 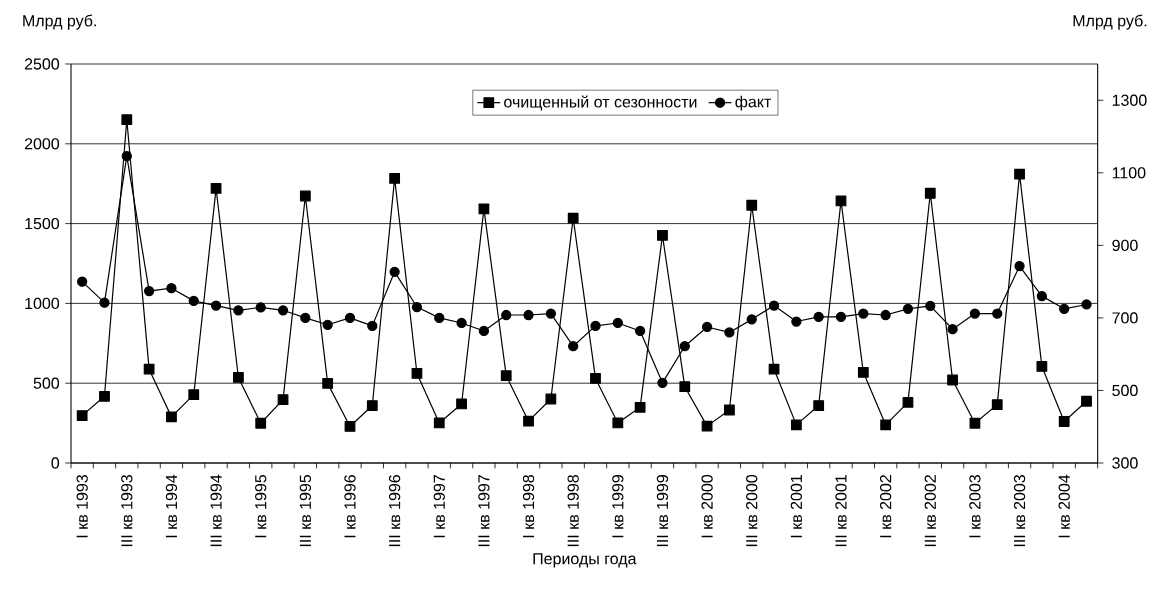 What do you see at coordinates (1125, 318) in the screenshot?
I see `y2-tick-label: 700` at bounding box center [1125, 318].